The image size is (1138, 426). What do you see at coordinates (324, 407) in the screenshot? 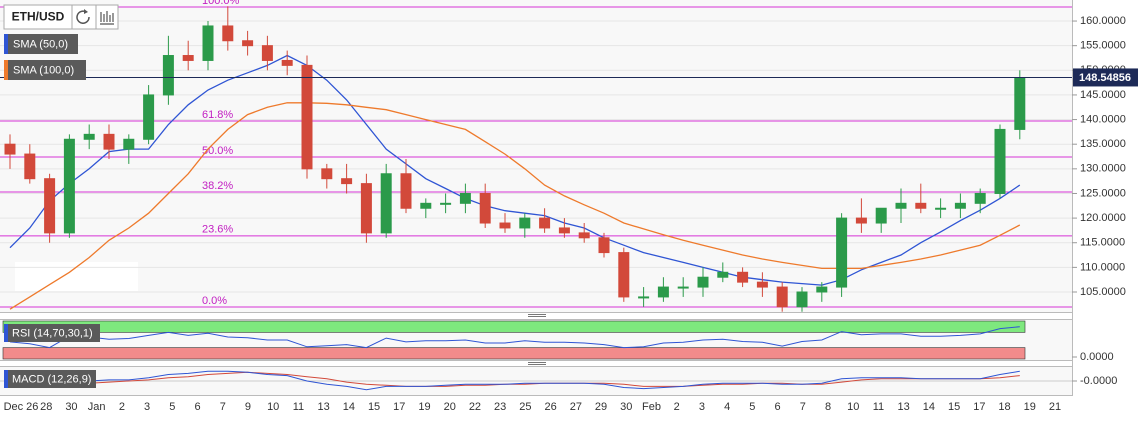
I see `x-tick-label: 13` at bounding box center [324, 407].